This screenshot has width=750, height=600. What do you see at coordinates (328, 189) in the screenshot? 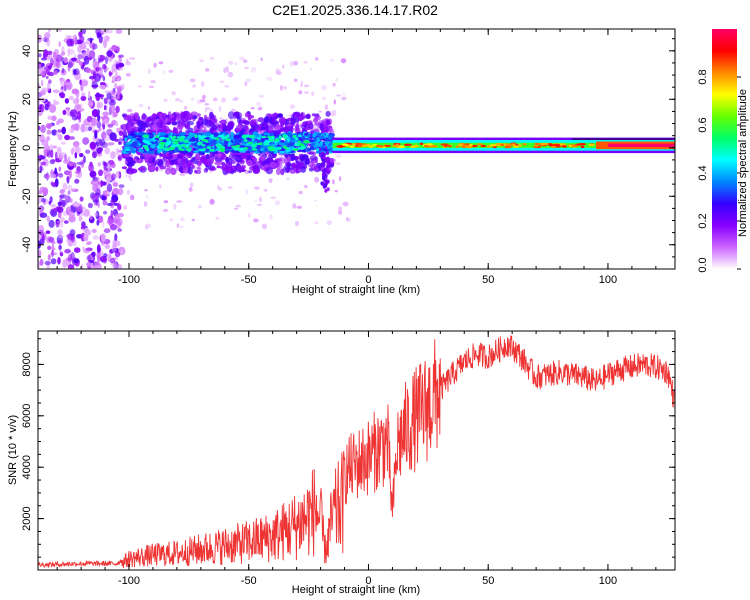
I see `echo-streak` at bounding box center [328, 189].